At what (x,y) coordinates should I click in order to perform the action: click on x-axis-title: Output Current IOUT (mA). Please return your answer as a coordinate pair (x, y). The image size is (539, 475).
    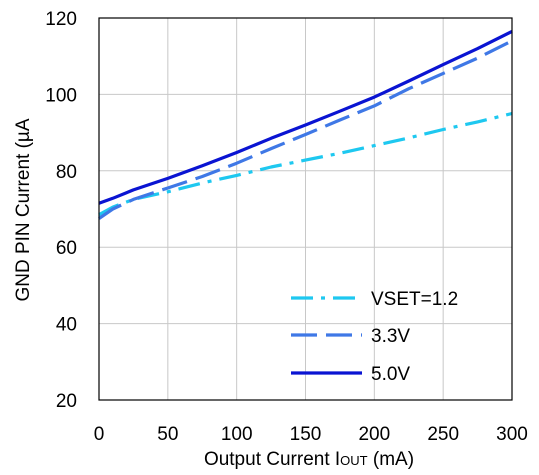
    Looking at the image, I should click on (309, 459).